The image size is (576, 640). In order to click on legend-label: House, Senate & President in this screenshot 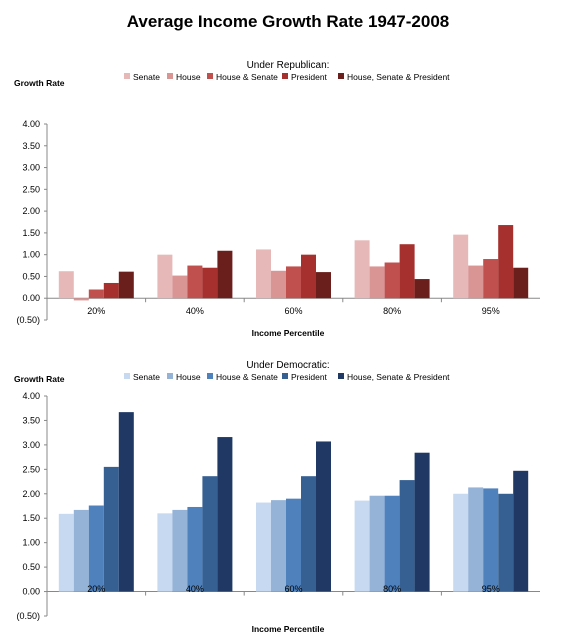, I will do `click(398, 377)`.